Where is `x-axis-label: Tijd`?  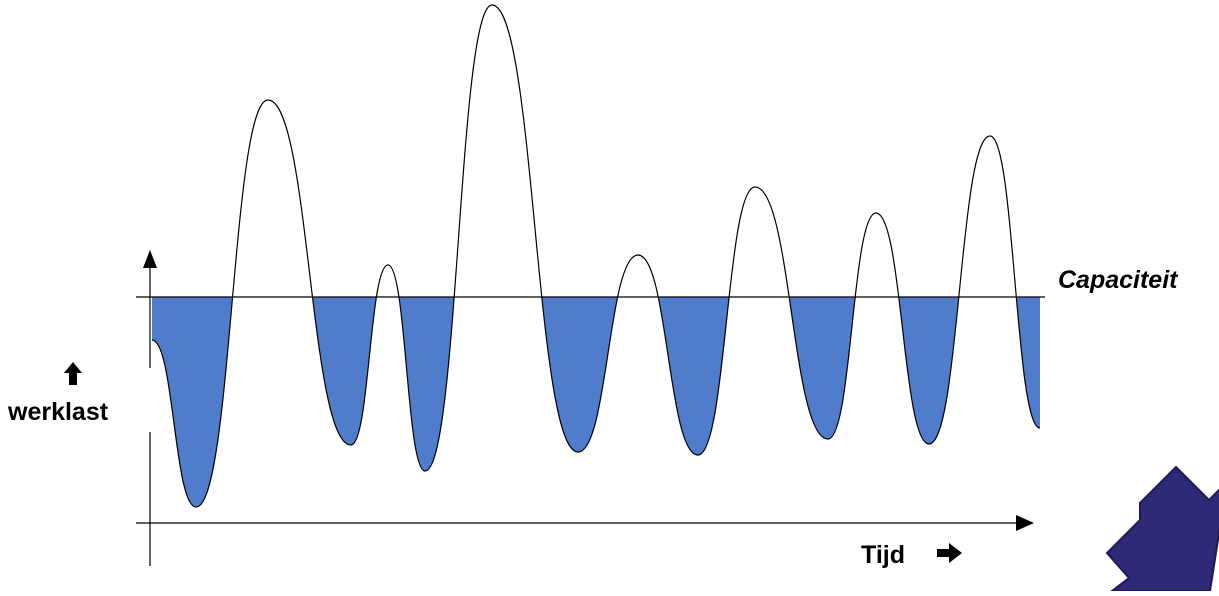
x-axis-label: Tijd is located at coordinates (883, 555).